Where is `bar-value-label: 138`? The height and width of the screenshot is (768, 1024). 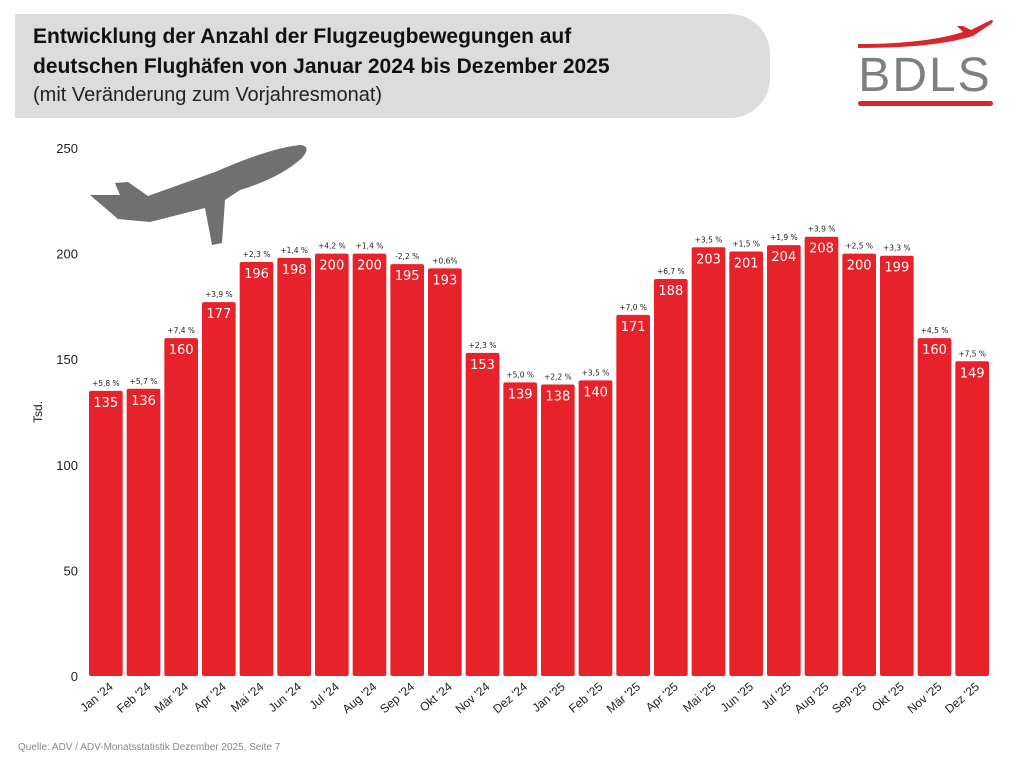 bar-value-label: 138 is located at coordinates (557, 397).